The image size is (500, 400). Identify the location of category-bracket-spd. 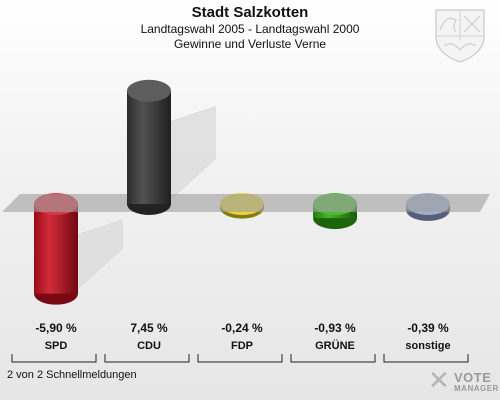
(54, 358).